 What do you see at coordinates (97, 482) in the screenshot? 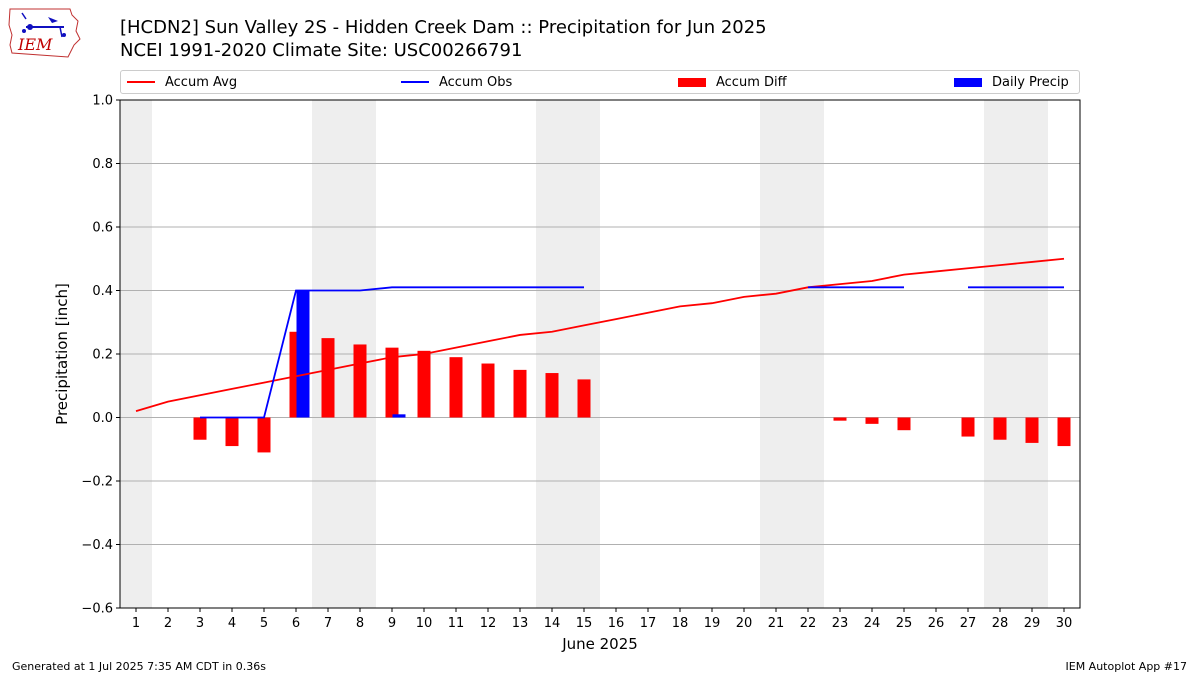
I see `y-tick-label-2: −0.2` at bounding box center [97, 482].